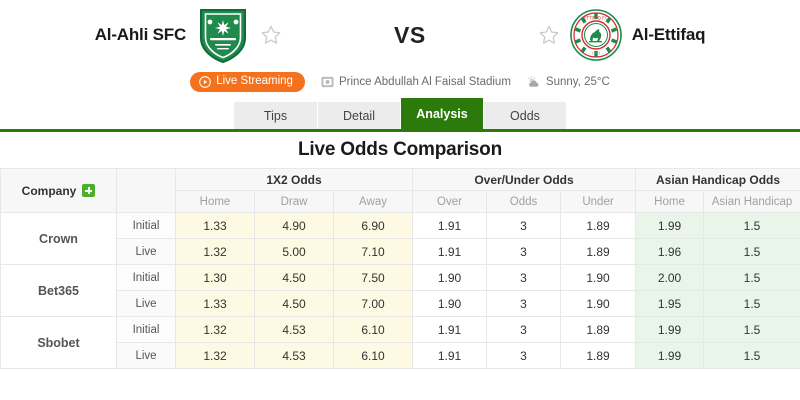  What do you see at coordinates (215, 201) in the screenshot?
I see `col-1x2-home: Home` at bounding box center [215, 201].